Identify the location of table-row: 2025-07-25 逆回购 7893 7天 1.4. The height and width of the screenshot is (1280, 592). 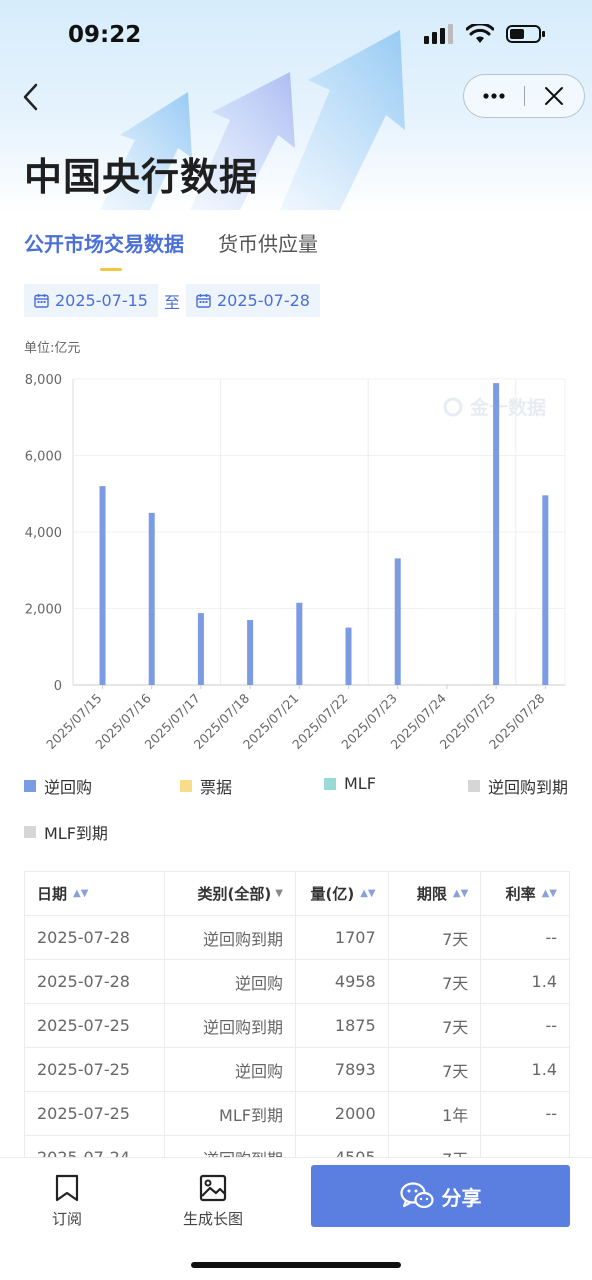
(297, 1070).